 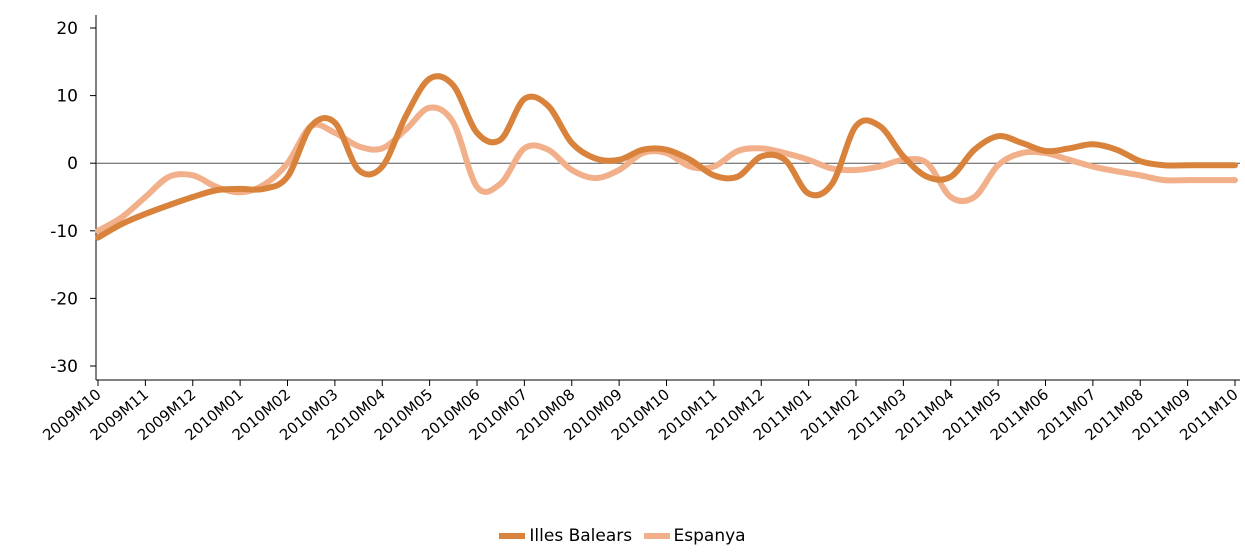 I want to click on y-tick-label: -20, so click(x=64, y=299).